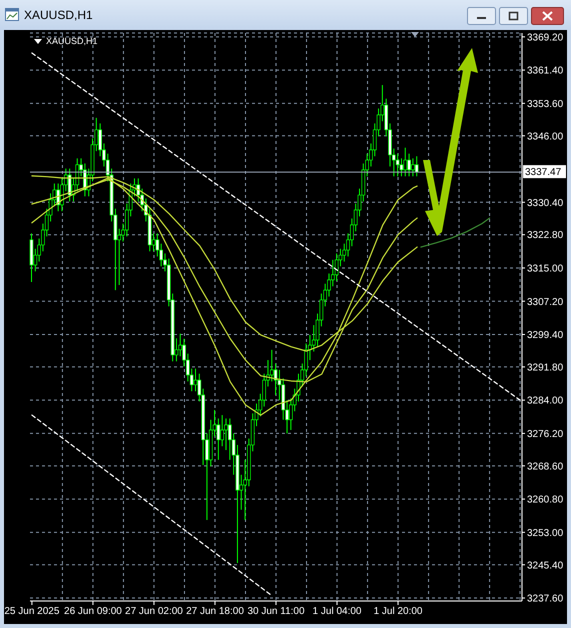 The image size is (571, 628). I want to click on y-tick-label: 3353.60, so click(545, 104).